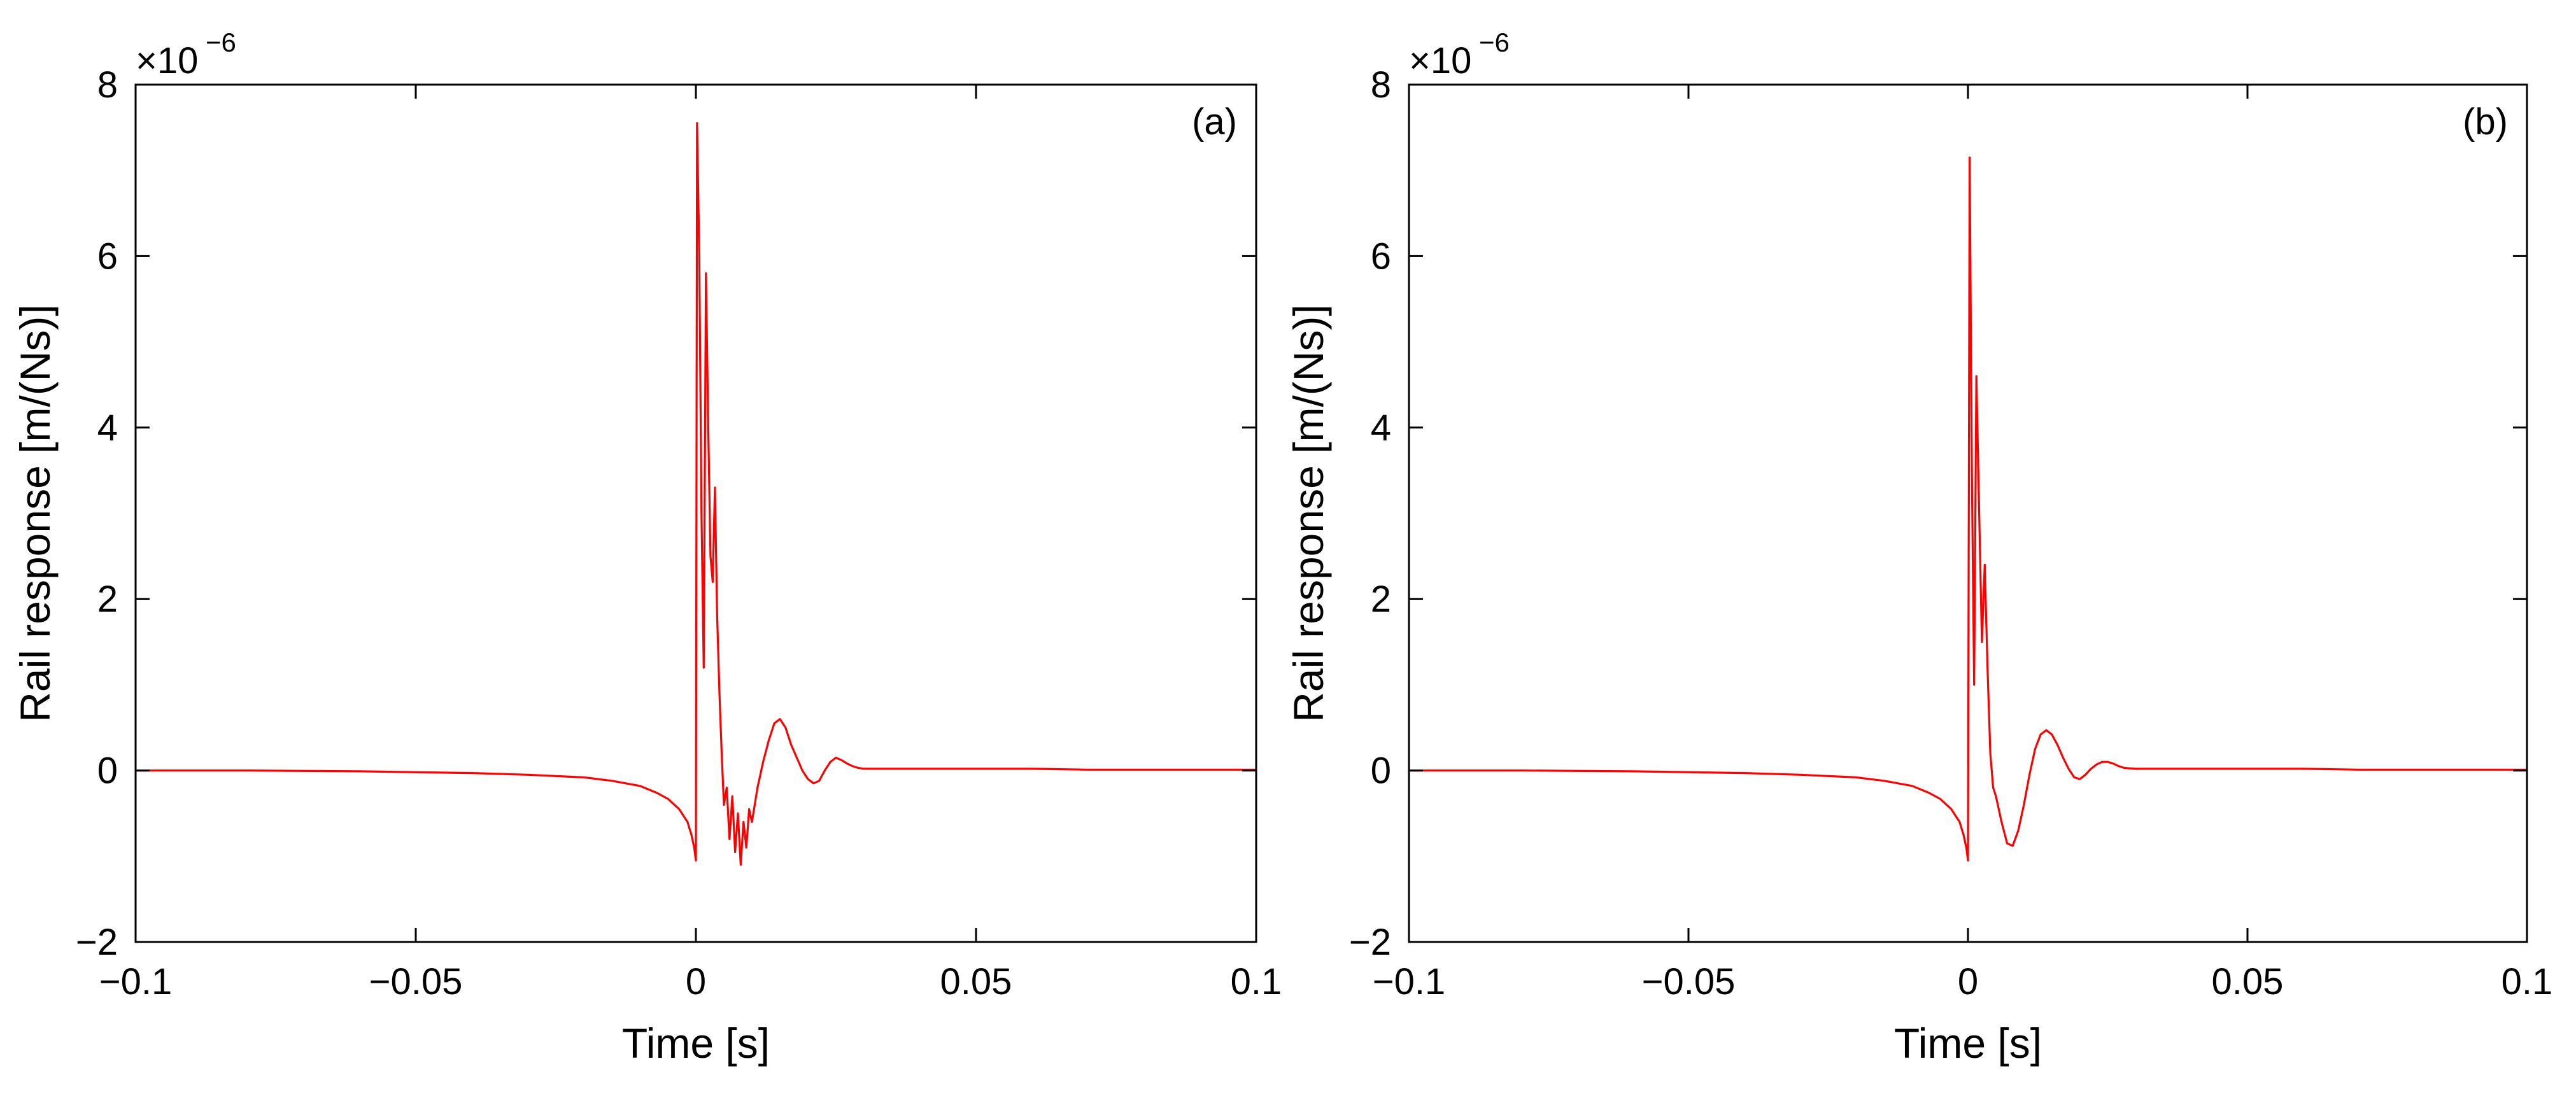 The width and height of the screenshot is (2576, 1096). I want to click on panel-label: (b), so click(2485, 122).